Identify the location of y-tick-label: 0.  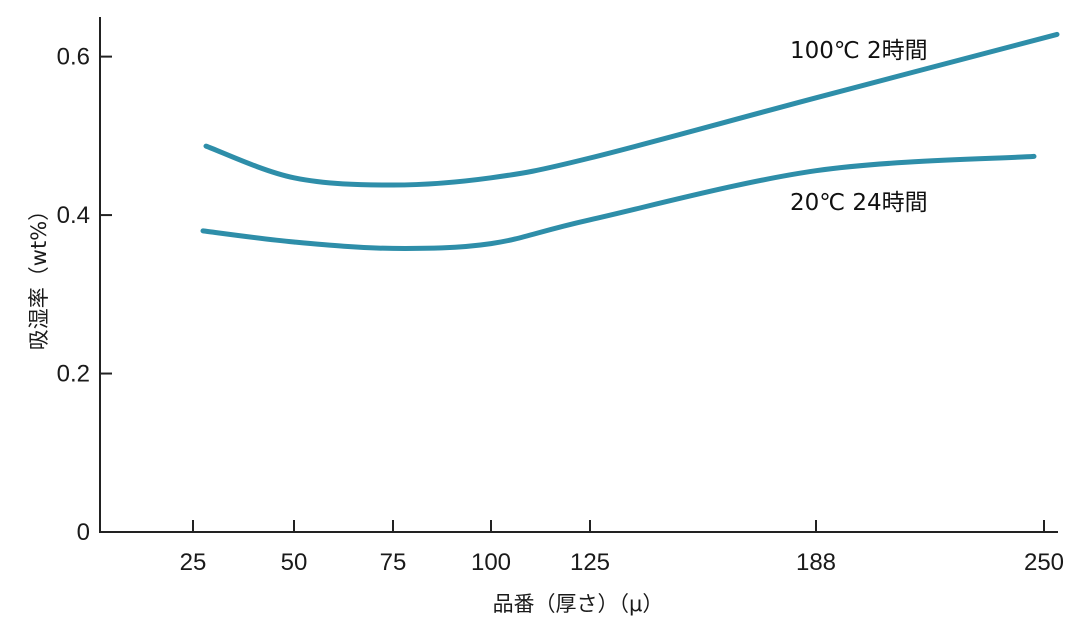
(83, 532).